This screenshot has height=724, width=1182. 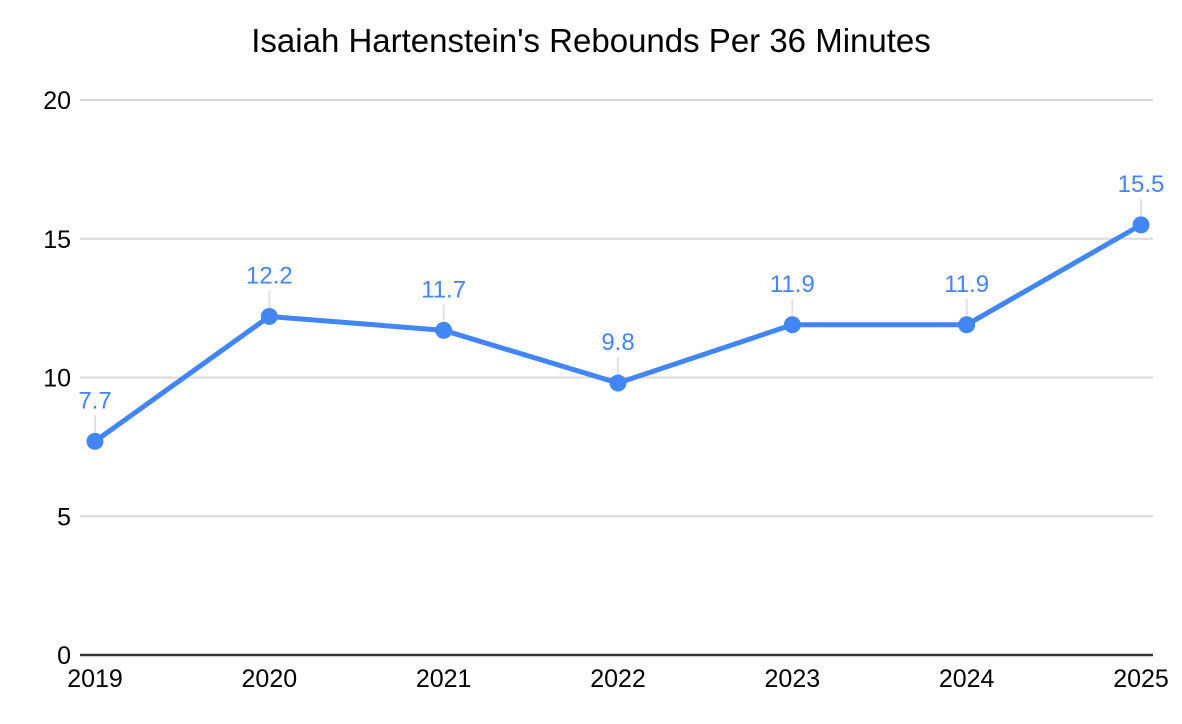 I want to click on data-label: 15.5, so click(x=1141, y=184).